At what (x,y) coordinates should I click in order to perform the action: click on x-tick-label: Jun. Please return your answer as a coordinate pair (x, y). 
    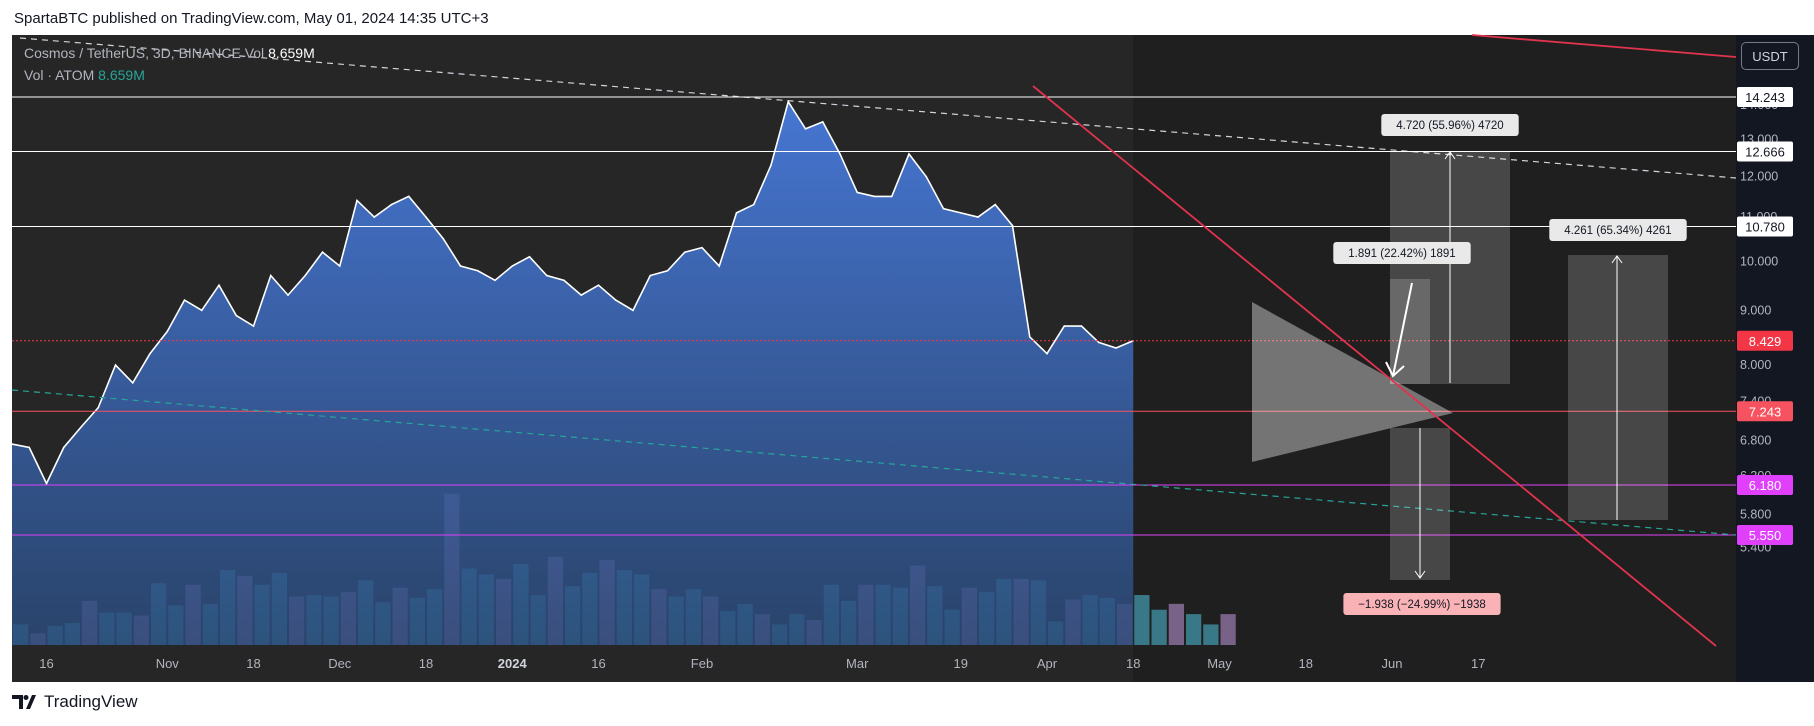
    Looking at the image, I should click on (1392, 663).